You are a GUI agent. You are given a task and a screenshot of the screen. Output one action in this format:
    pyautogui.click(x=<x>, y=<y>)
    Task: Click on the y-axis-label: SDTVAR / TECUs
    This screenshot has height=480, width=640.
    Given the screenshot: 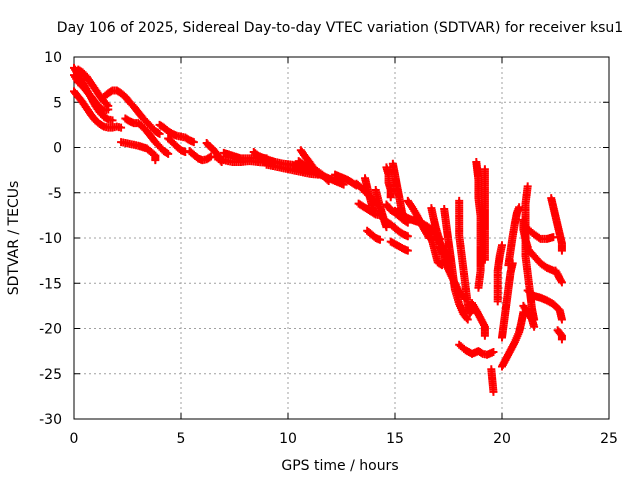 What is the action you would take?
    pyautogui.click(x=14, y=238)
    